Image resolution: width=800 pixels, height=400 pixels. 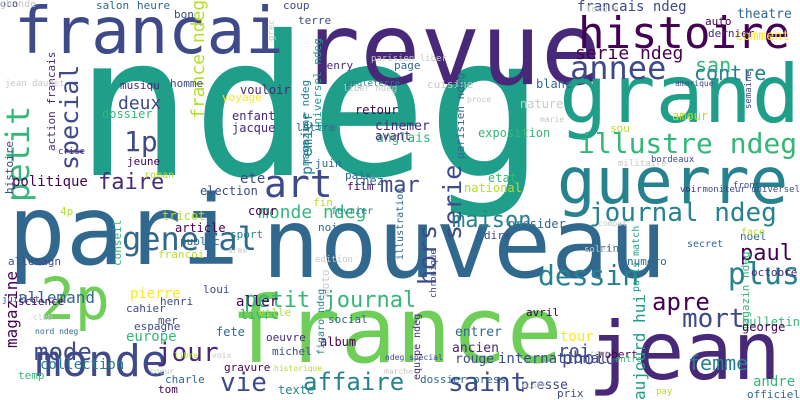 I want to click on cloud-word: rouge, so click(x=475, y=359).